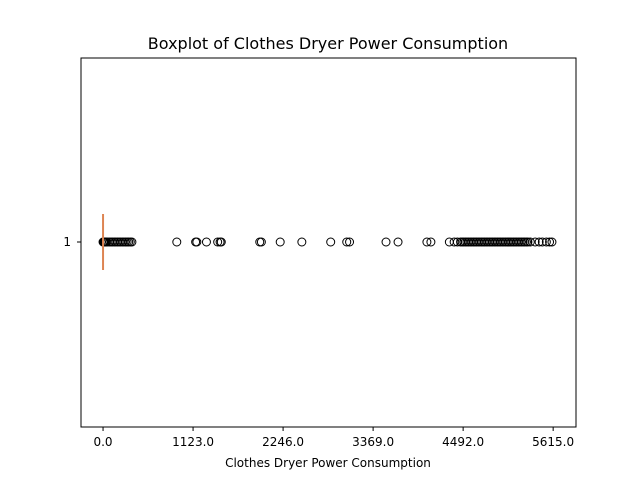  Describe the element at coordinates (283, 442) in the screenshot. I see `x-tick-label: 2246.0` at that location.